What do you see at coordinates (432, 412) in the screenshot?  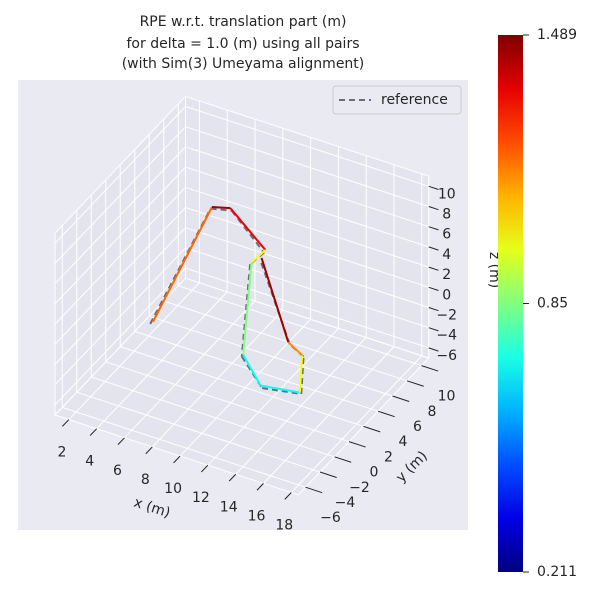 I see `y-tick-label: 8` at bounding box center [432, 412].